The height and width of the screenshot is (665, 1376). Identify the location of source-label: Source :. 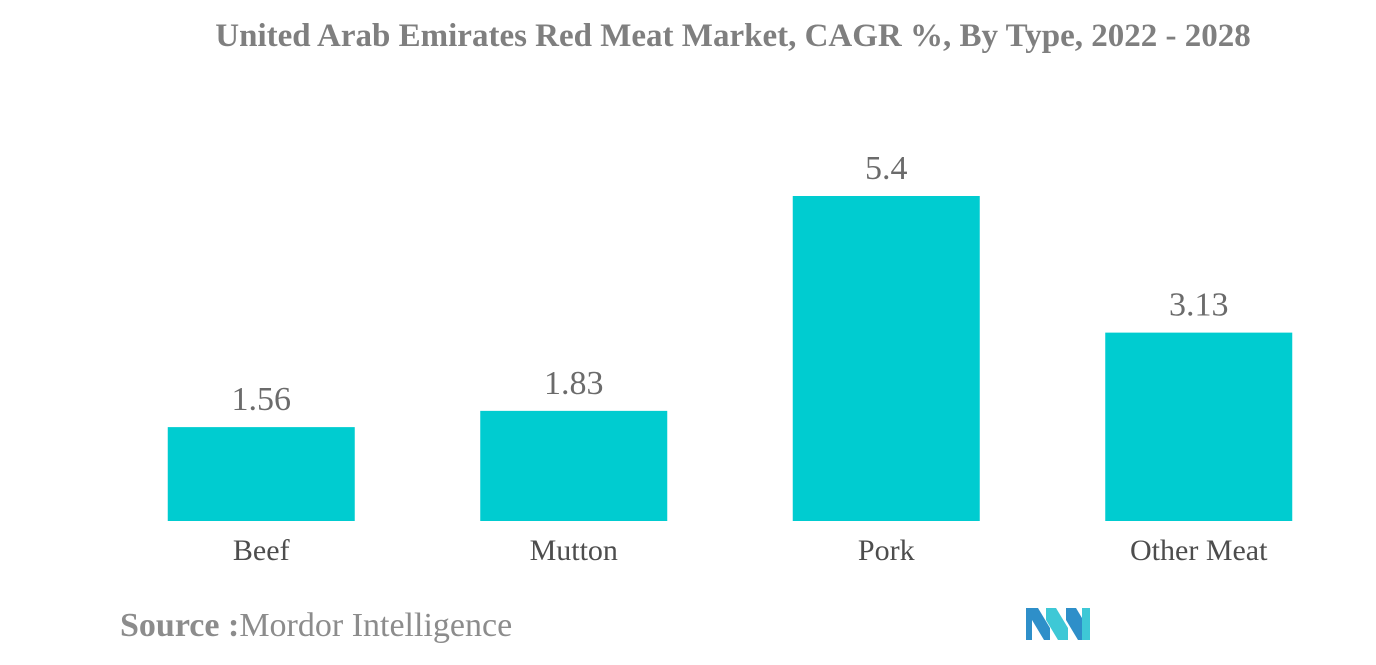
(180, 625).